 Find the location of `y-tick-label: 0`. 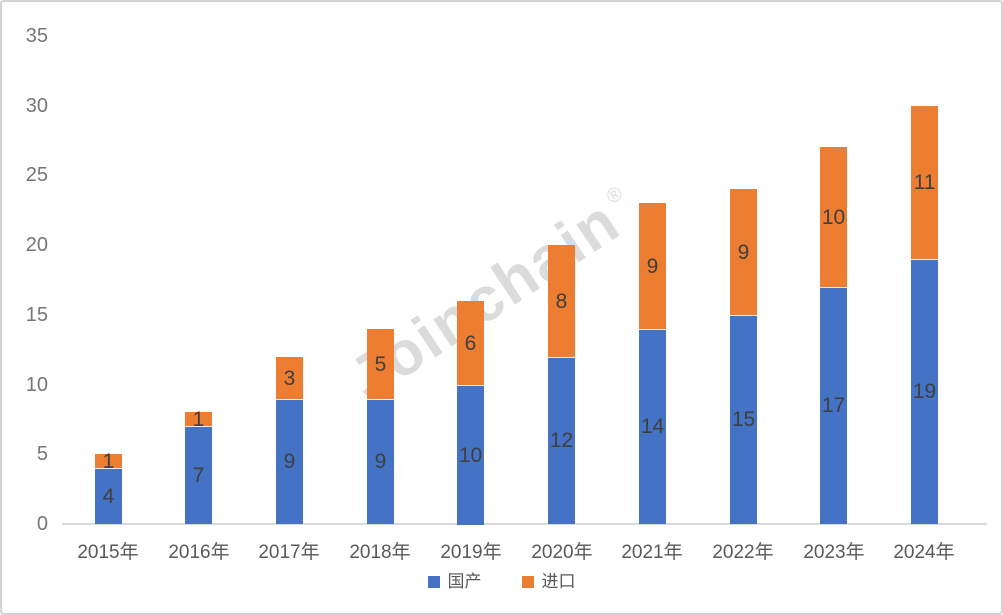

y-tick-label: 0 is located at coordinates (42, 524).